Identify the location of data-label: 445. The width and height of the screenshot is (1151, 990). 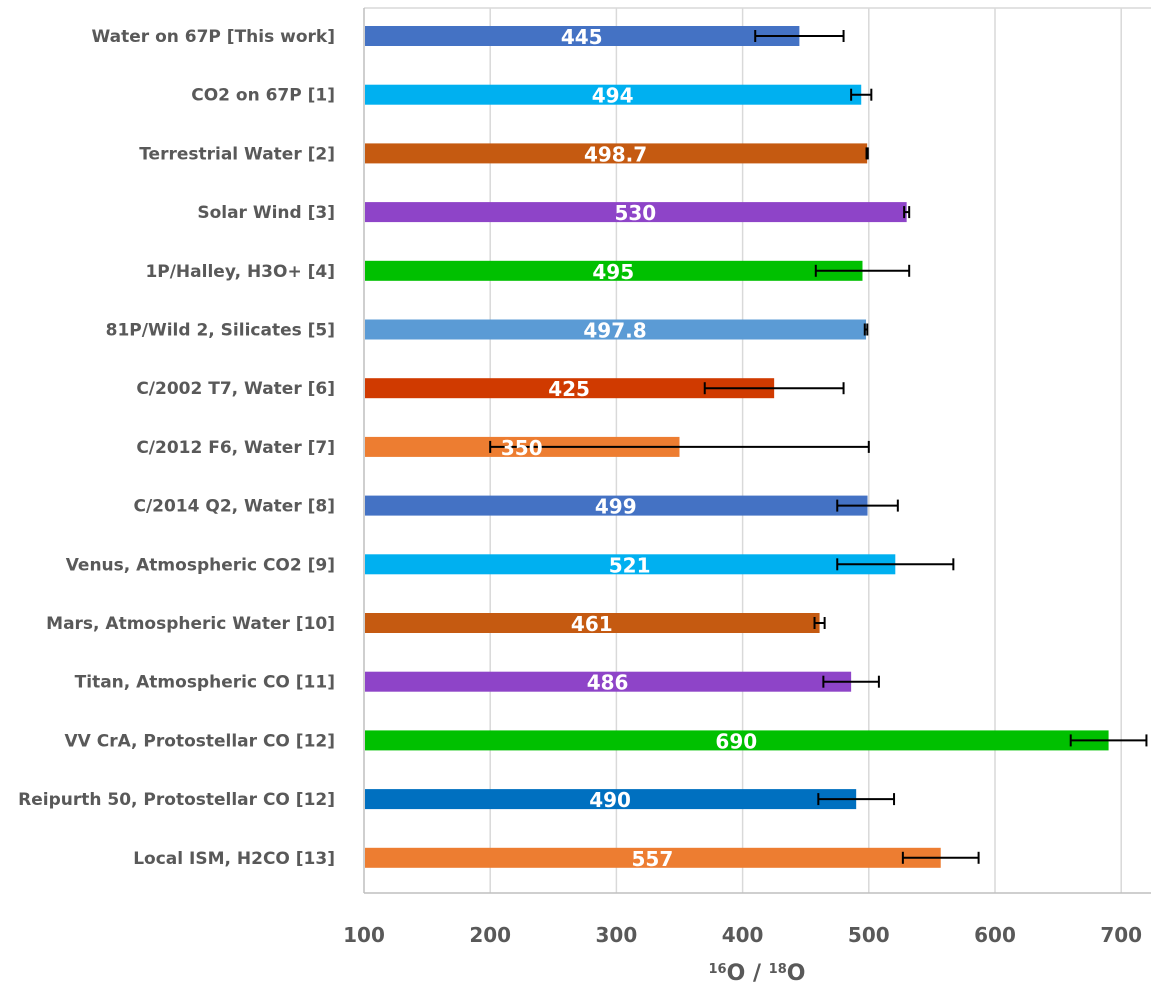
(582, 37).